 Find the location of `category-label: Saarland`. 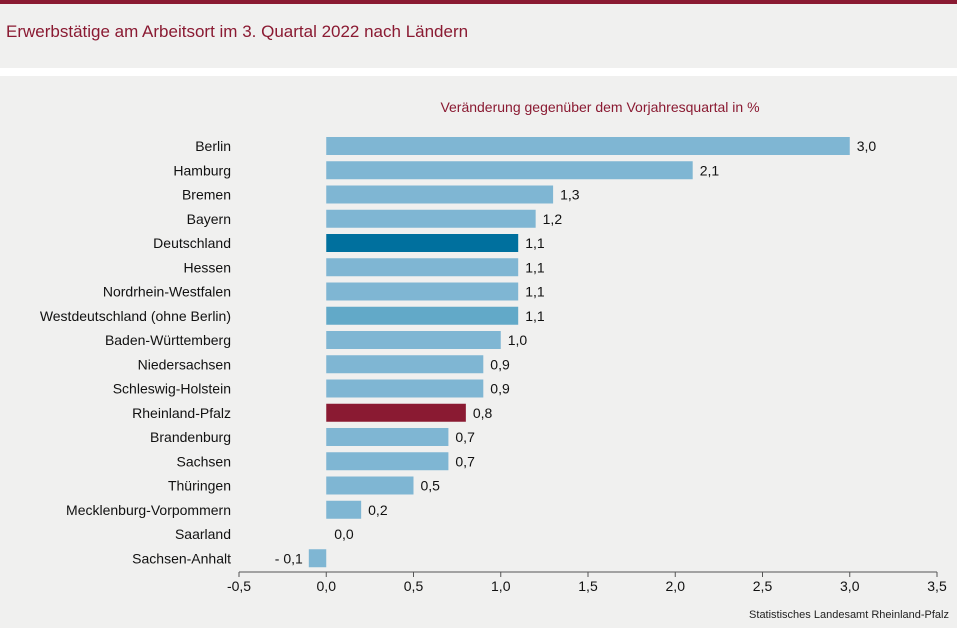

category-label: Saarland is located at coordinates (203, 534).